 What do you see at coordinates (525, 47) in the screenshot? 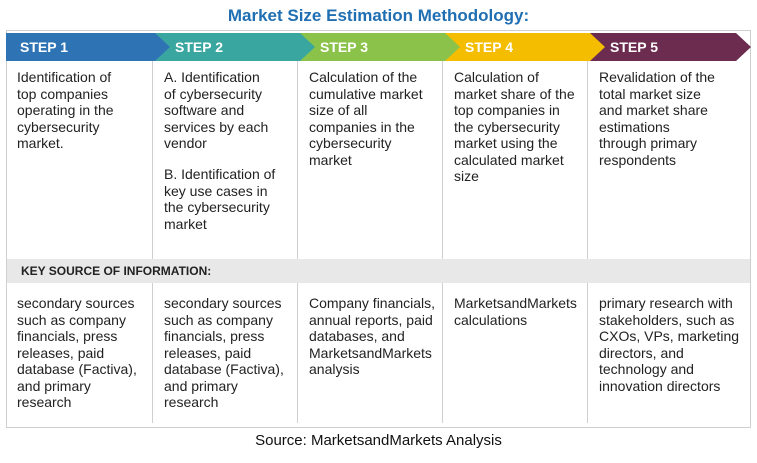
I see `step-4-arrow: STEP 4` at bounding box center [525, 47].